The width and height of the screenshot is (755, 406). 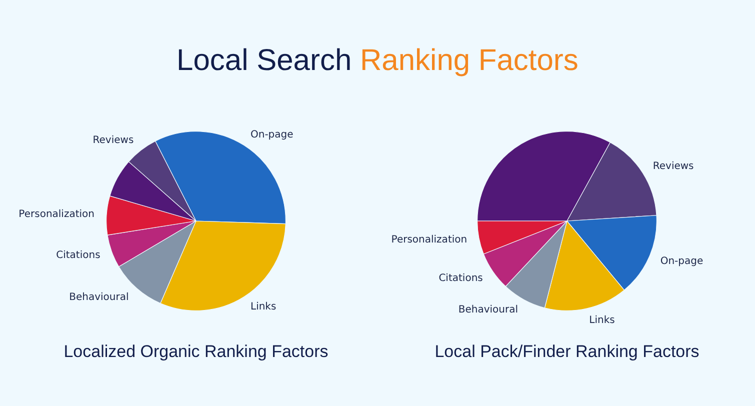 I want to click on text: Local Search Ranking Factors, so click(x=377, y=60).